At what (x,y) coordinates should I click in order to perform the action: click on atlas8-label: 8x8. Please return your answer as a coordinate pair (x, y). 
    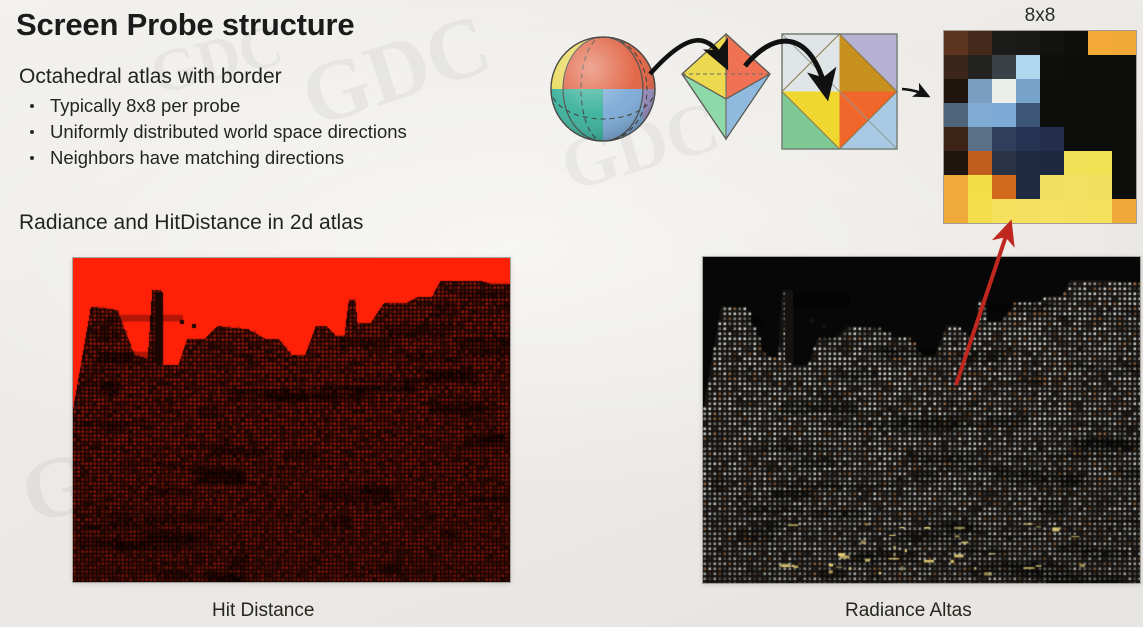
    Looking at the image, I should click on (1040, 15).